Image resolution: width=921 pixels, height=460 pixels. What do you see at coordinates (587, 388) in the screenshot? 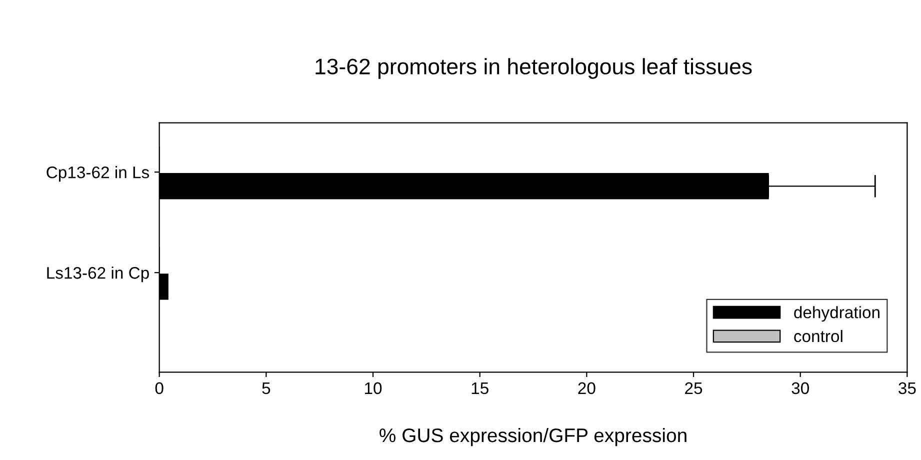
I see `x-tick-label: 20` at bounding box center [587, 388].